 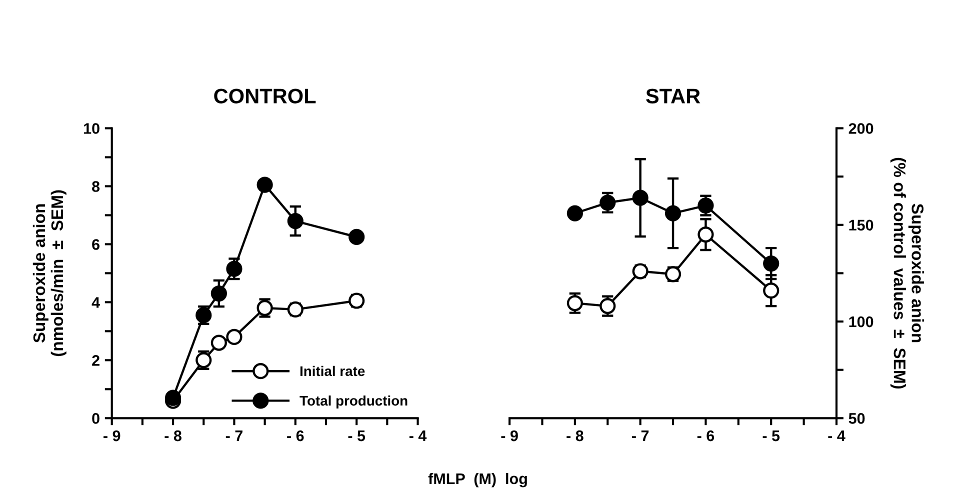 What do you see at coordinates (96, 360) in the screenshot?
I see `y-tick-label: 2` at bounding box center [96, 360].